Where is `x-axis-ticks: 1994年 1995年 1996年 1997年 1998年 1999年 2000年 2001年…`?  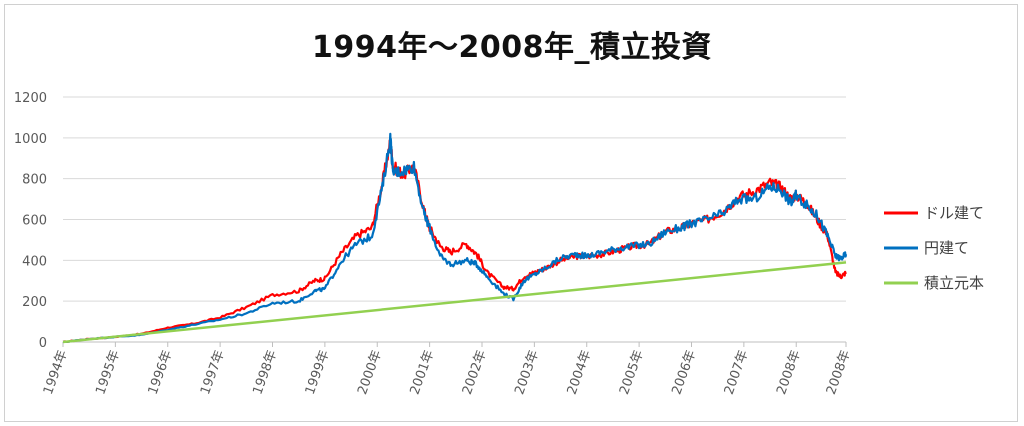 x-axis-ticks: 1994年 1995年 1996年 1997年 1998年 1999年 2000年 2001年… is located at coordinates (447, 369).